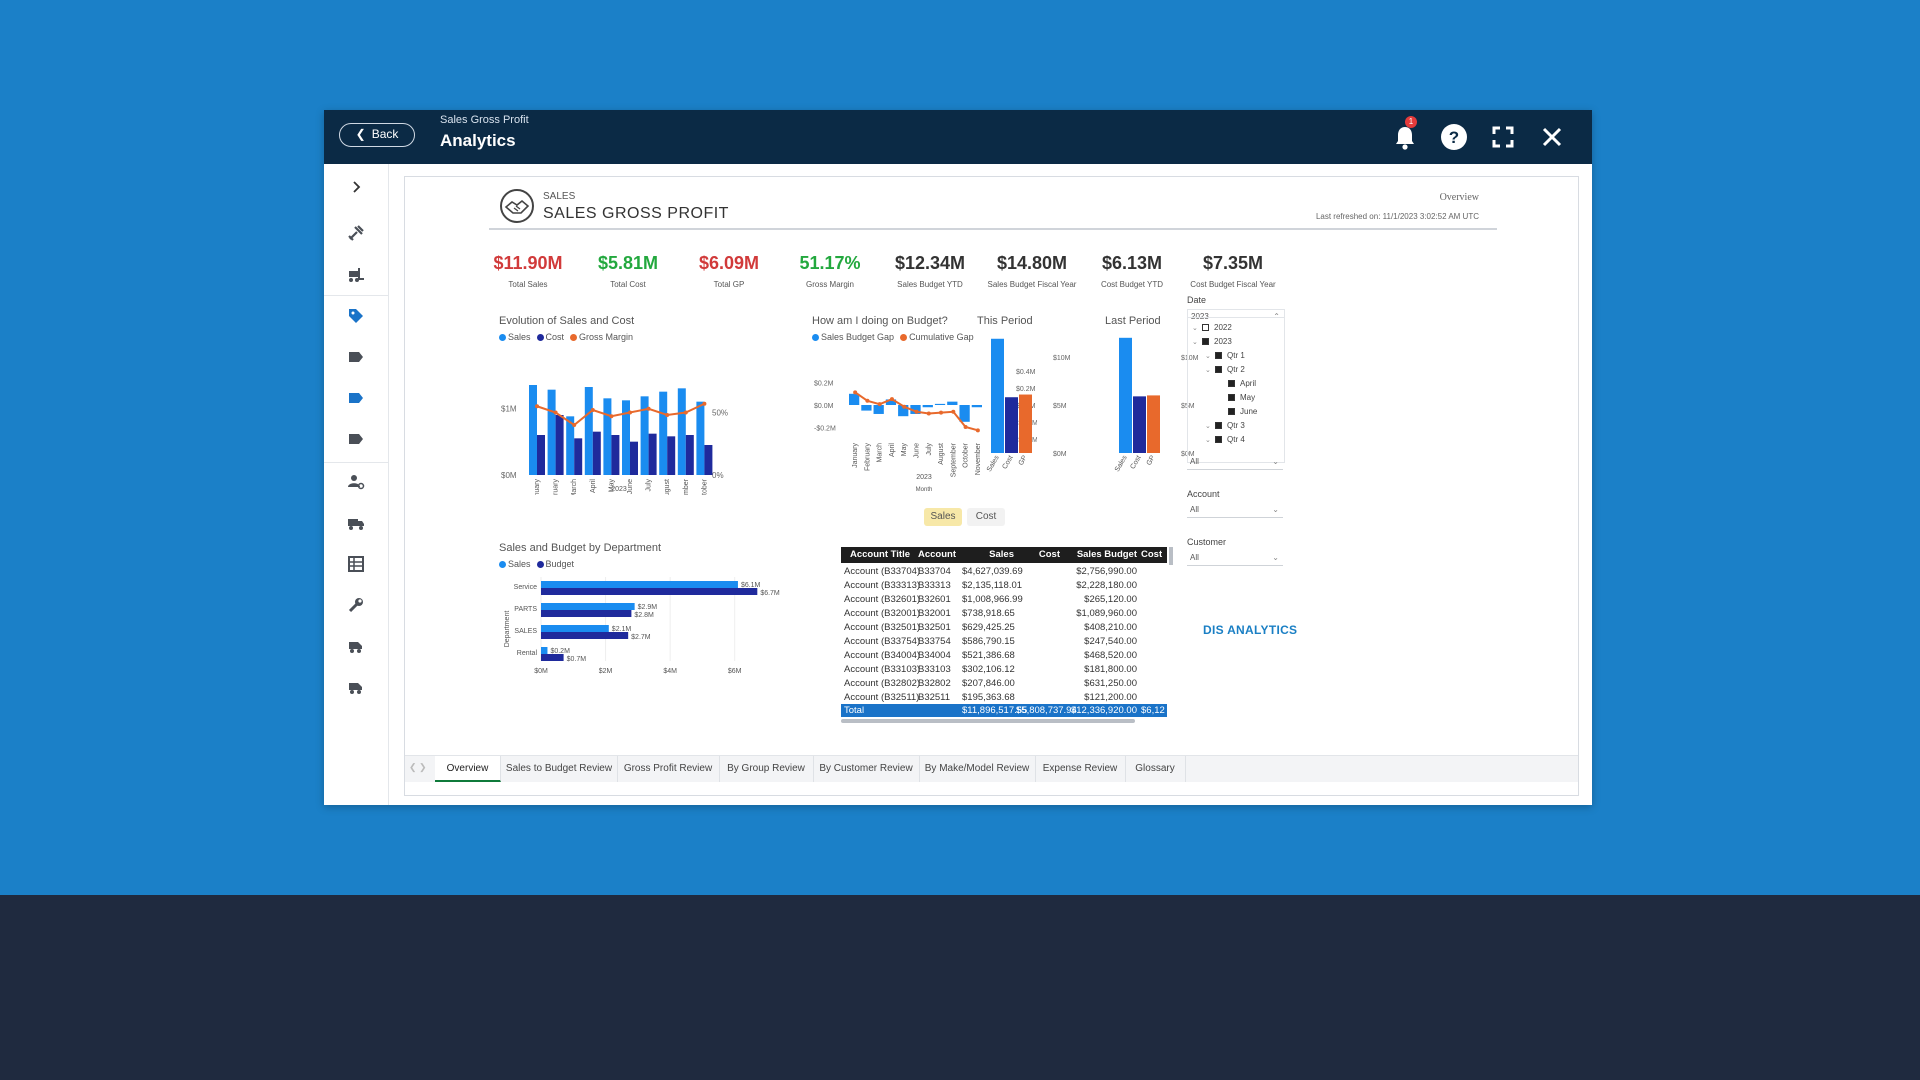 This screenshot has width=1920, height=1080. What do you see at coordinates (668, 769) in the screenshot?
I see `tab-gross-profit-review: Gross Profit Review` at bounding box center [668, 769].